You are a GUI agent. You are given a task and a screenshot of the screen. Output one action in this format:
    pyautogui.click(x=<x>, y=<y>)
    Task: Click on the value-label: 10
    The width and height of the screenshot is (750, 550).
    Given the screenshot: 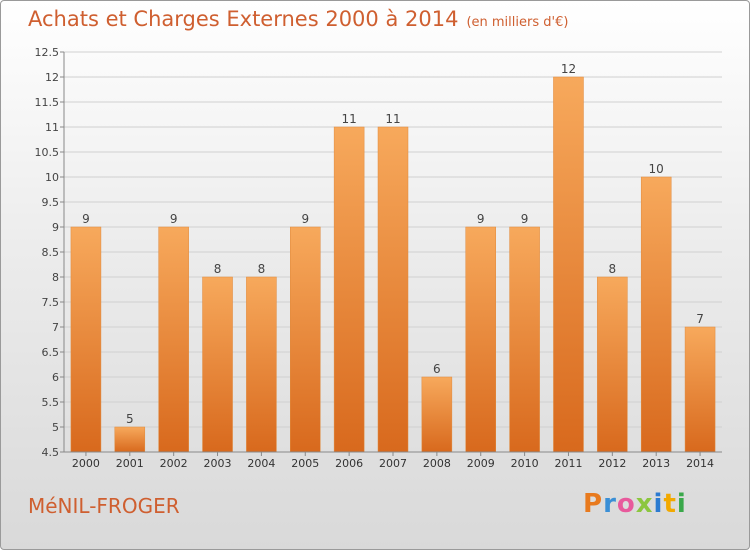 What is the action you would take?
    pyautogui.click(x=656, y=169)
    